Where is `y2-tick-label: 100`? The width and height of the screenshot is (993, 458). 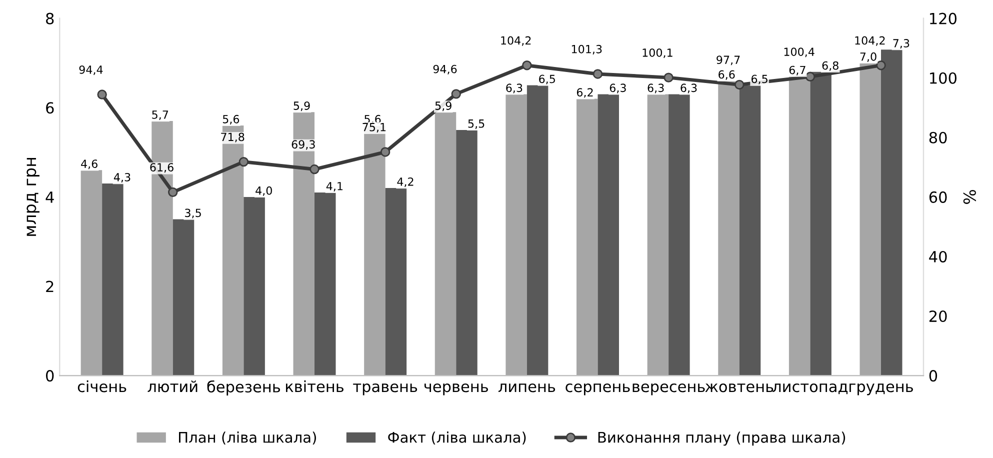
y2-tick-label: 100 is located at coordinates (943, 78).